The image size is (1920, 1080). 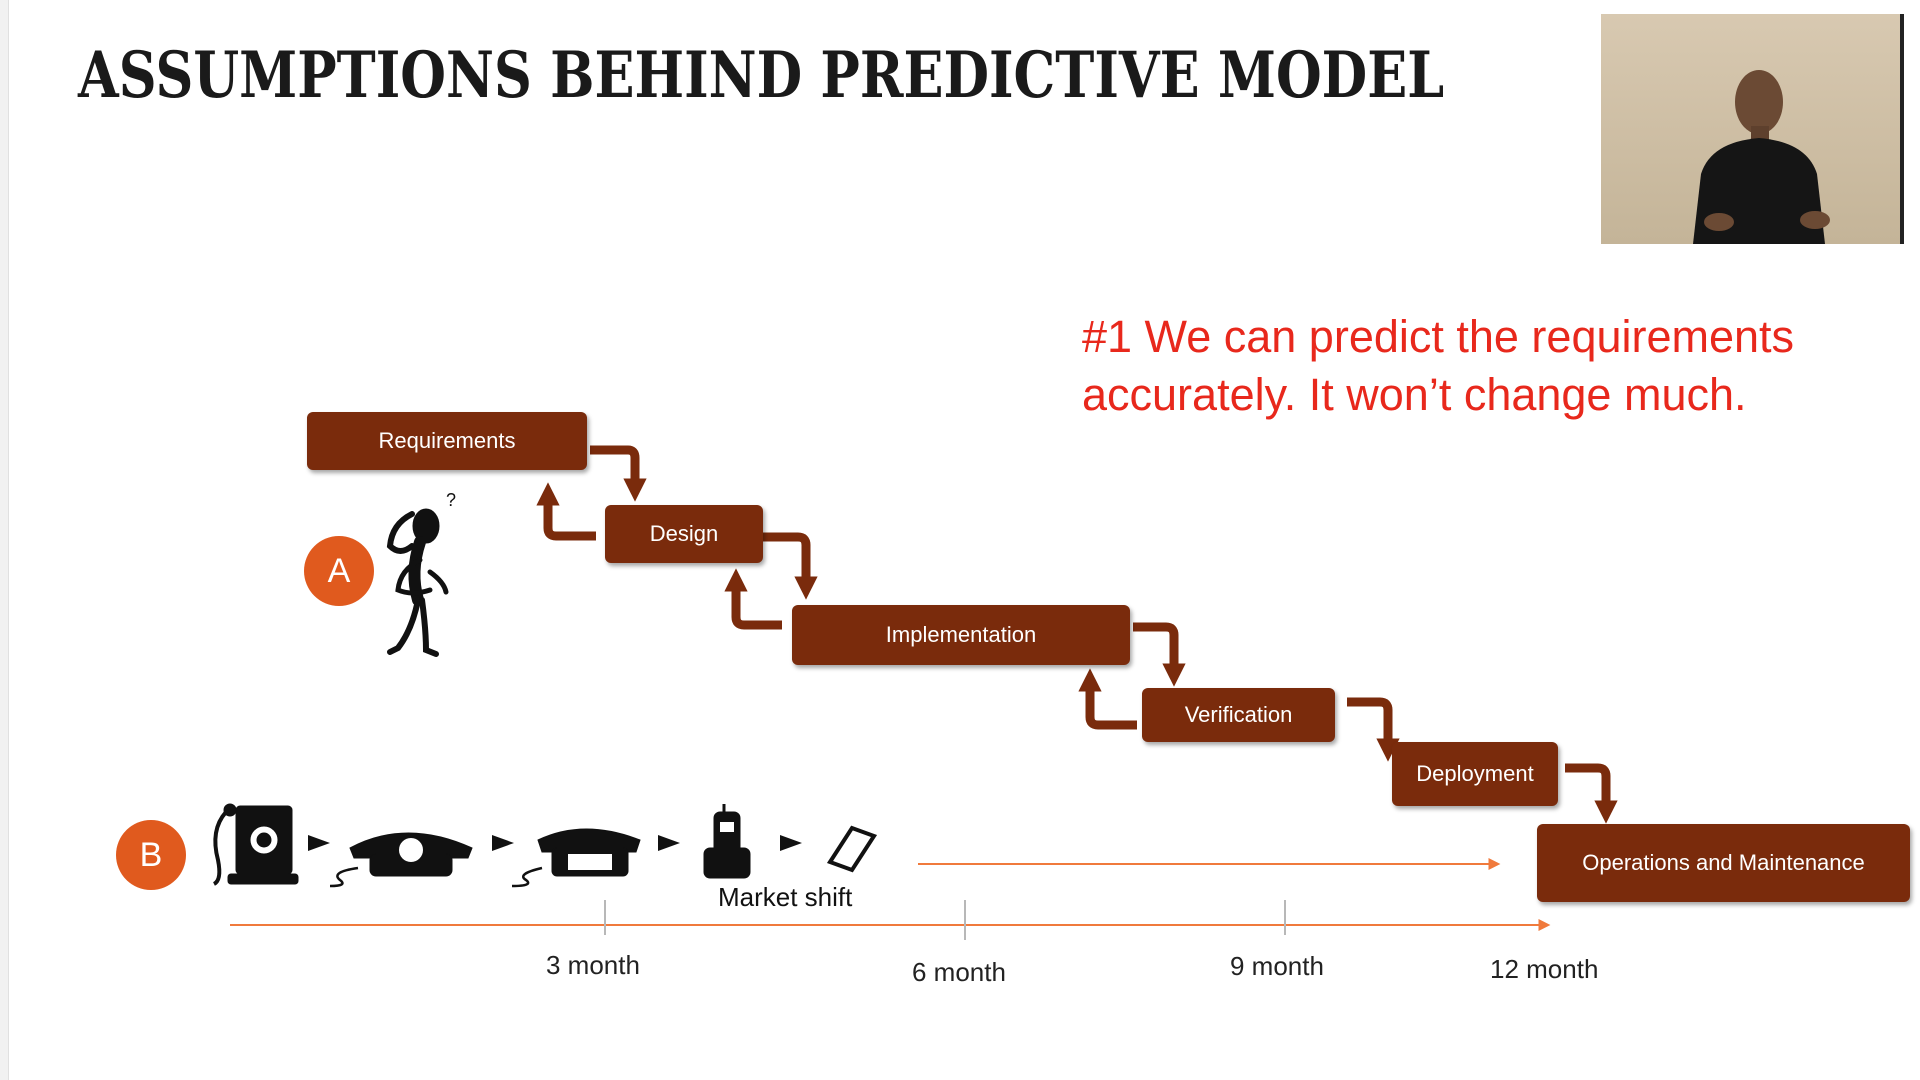 What do you see at coordinates (790, 566) in the screenshot?
I see `arrow-design-to-implementation` at bounding box center [790, 566].